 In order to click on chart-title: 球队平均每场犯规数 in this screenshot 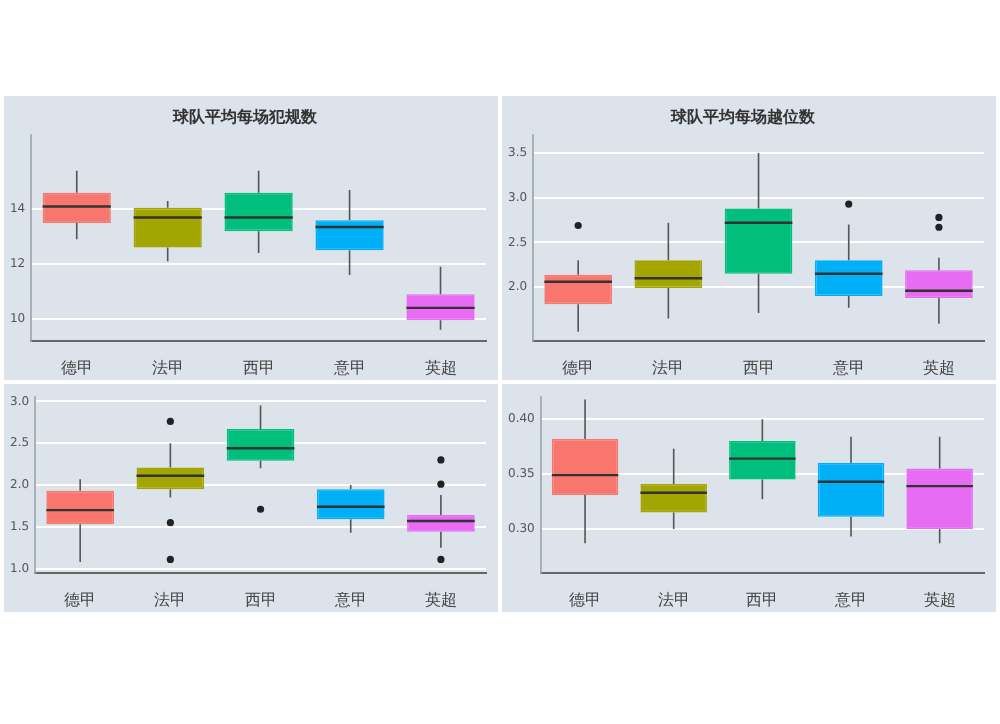, I will do `click(245, 116)`.